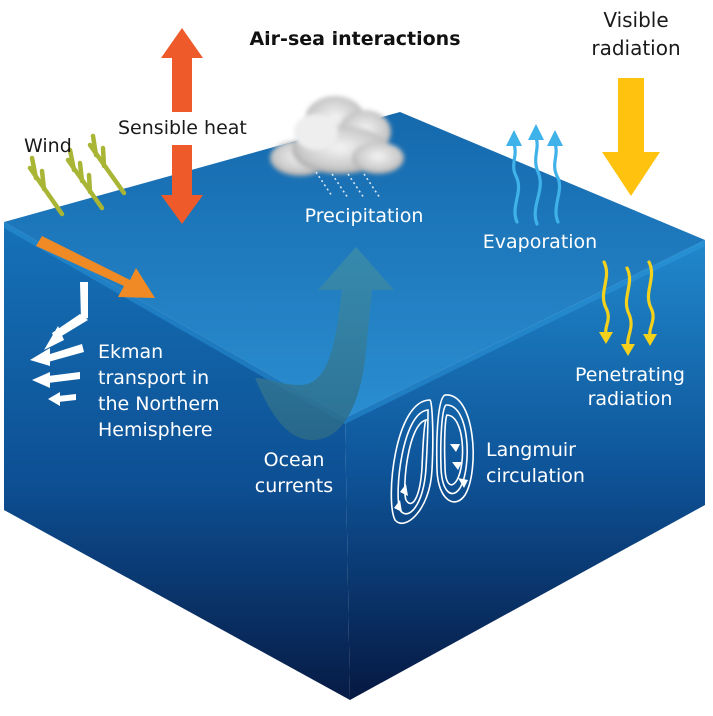 The height and width of the screenshot is (716, 713). What do you see at coordinates (628, 344) in the screenshot?
I see `penetrating-radiation-heads` at bounding box center [628, 344].